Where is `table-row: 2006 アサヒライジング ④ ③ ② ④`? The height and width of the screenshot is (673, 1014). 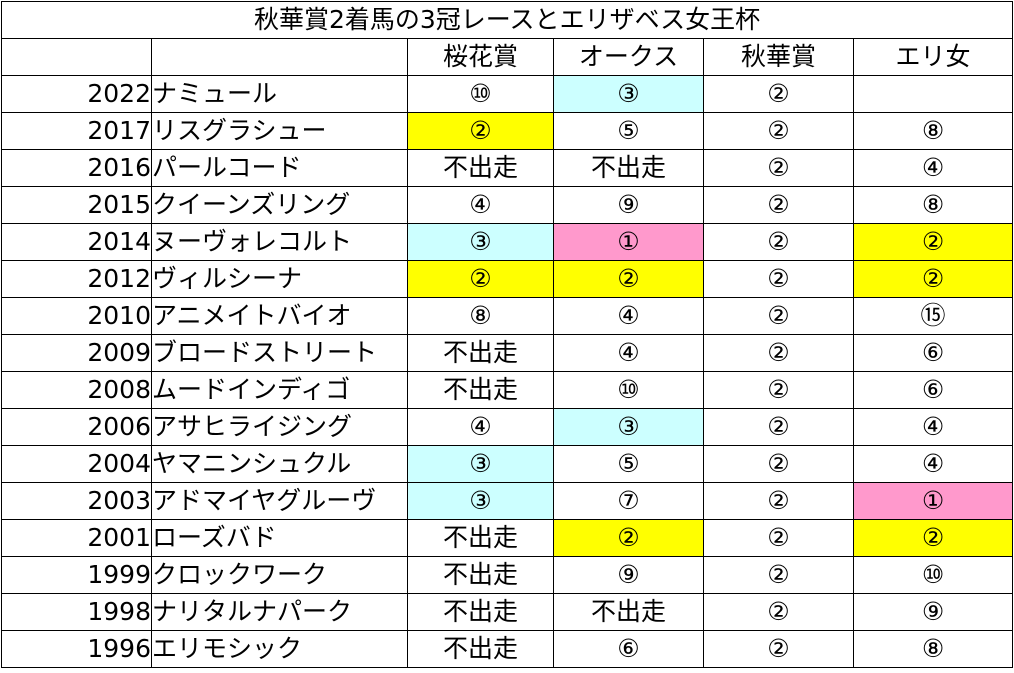
table-row: 2006 アサヒライジング ④ ③ ② ④ is located at coordinates (507, 427).